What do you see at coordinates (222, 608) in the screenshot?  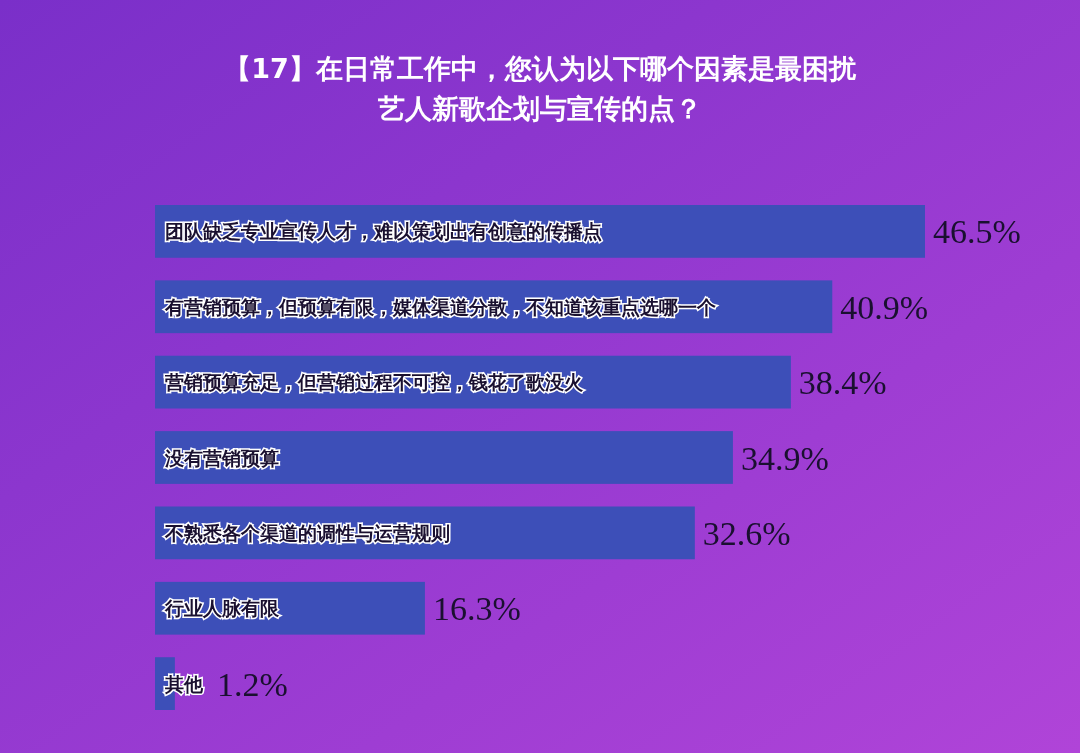 I see `y-tick-label: 行业人脉有限` at bounding box center [222, 608].